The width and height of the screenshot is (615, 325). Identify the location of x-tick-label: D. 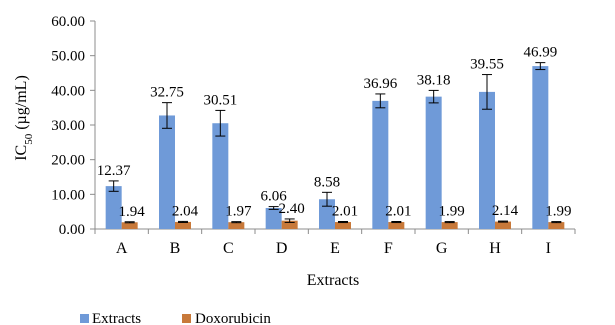
(282, 248).